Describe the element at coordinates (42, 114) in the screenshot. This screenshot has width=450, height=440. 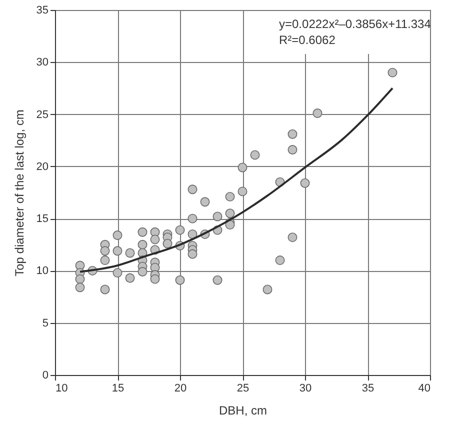
I see `y-tick-label: 25` at that location.